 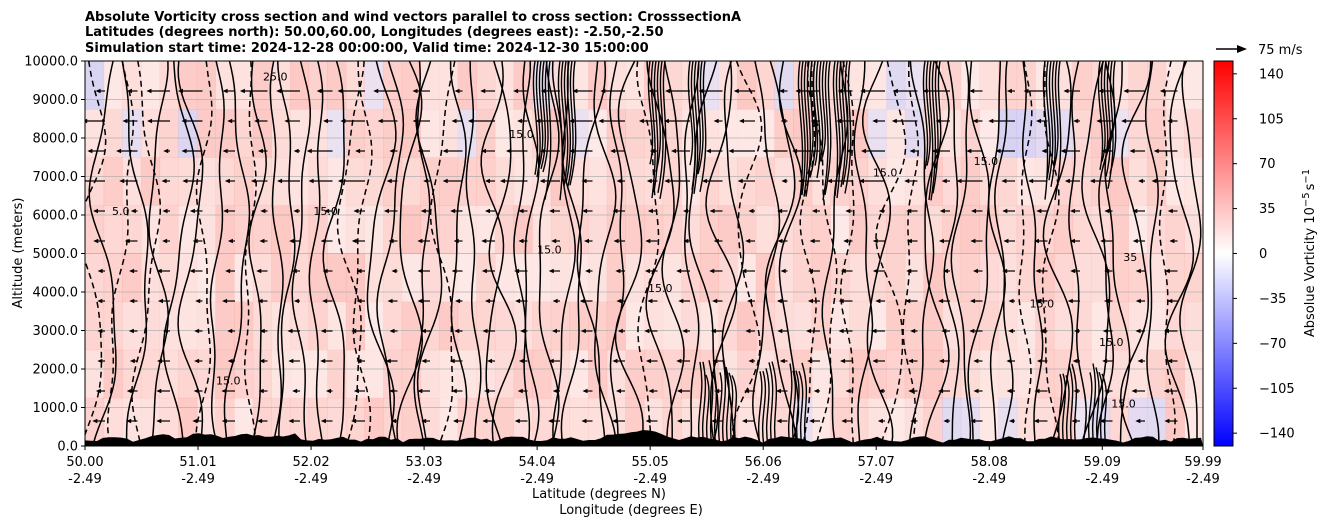 I want to click on y-axis-label: Altitude (meters), so click(x=18, y=253).